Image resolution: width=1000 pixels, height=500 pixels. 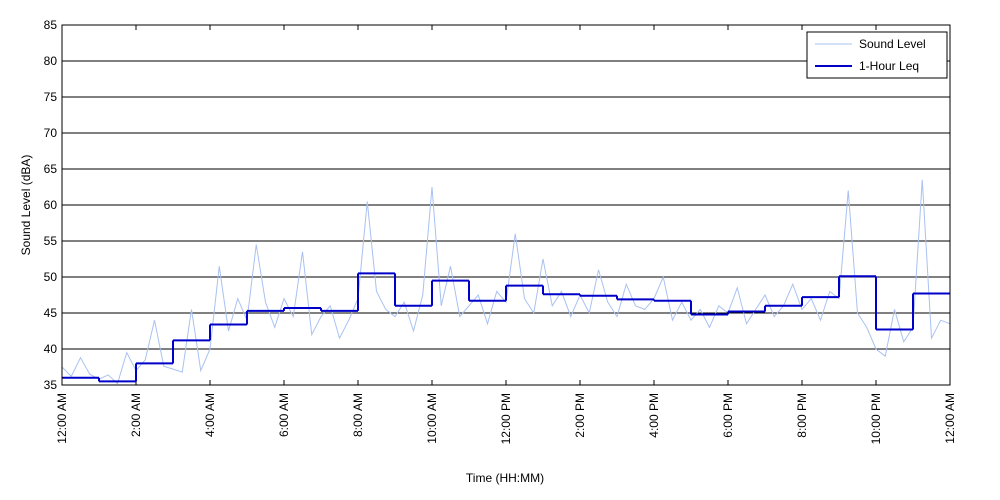 What do you see at coordinates (728, 415) in the screenshot?
I see `x-tick-label: 6:00 PM` at bounding box center [728, 415].